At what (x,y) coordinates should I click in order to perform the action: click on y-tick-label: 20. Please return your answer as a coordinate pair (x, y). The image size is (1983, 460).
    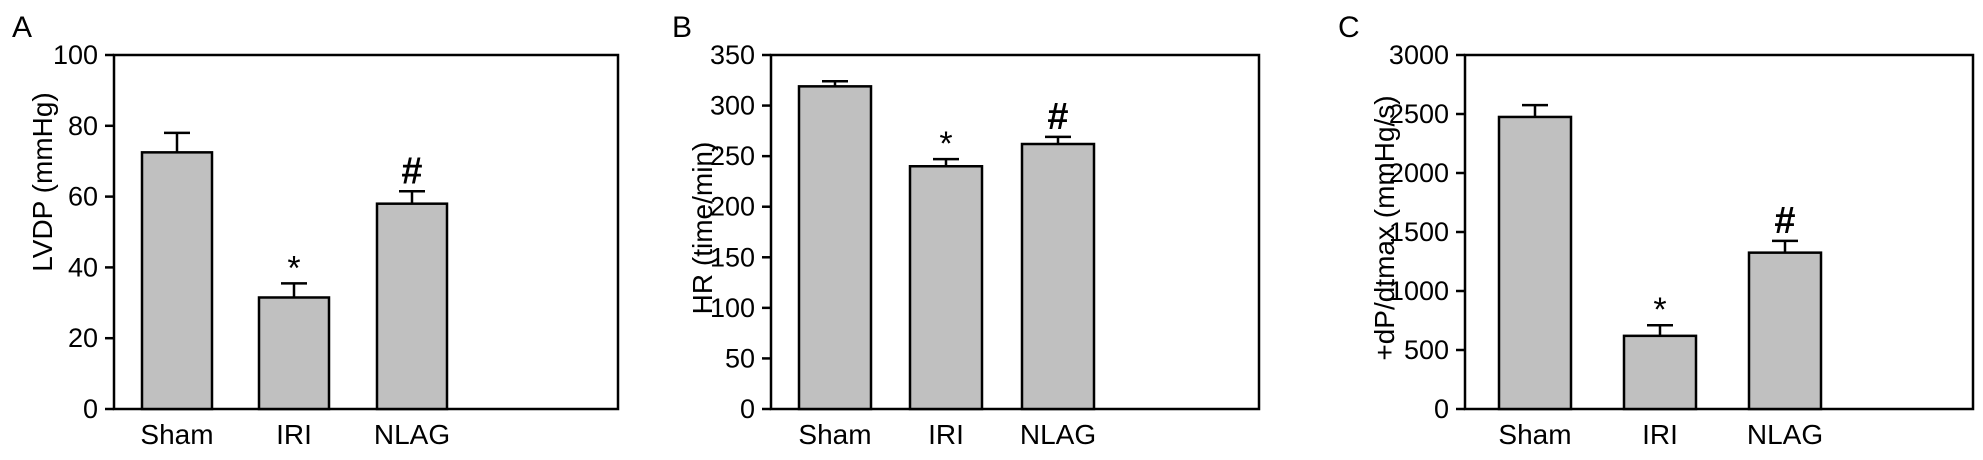
    Looking at the image, I should click on (83, 338).